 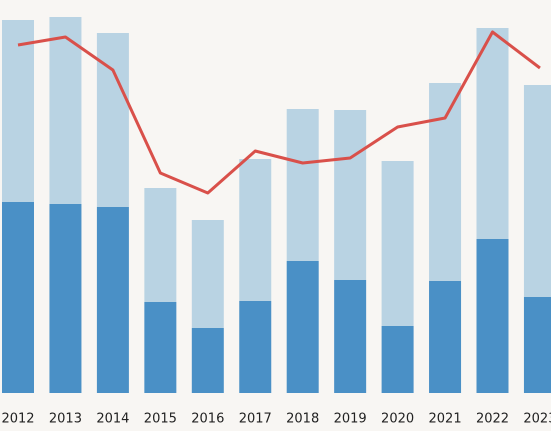 I want to click on x-tick-label: 2020, so click(x=397, y=419).